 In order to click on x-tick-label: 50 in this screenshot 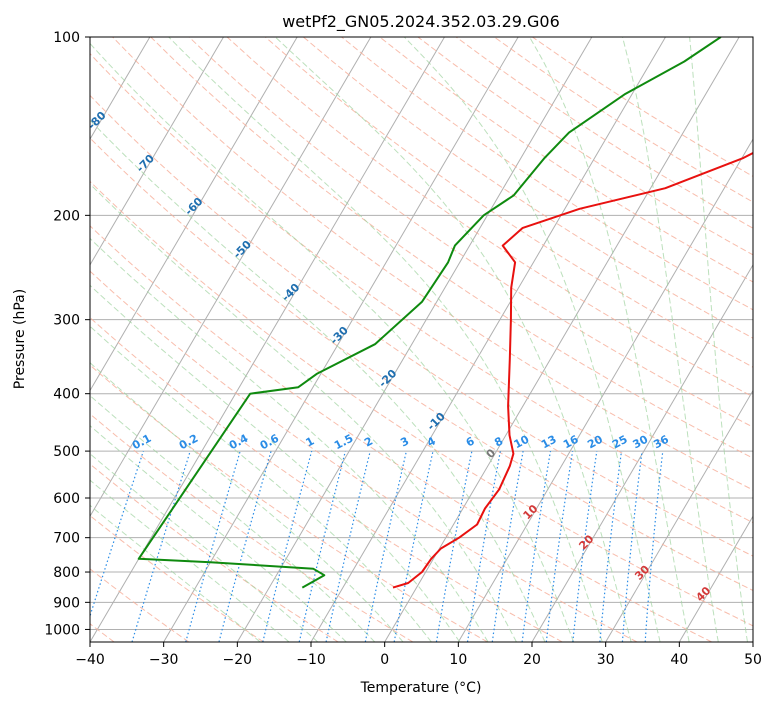, I will do `click(753, 660)`.